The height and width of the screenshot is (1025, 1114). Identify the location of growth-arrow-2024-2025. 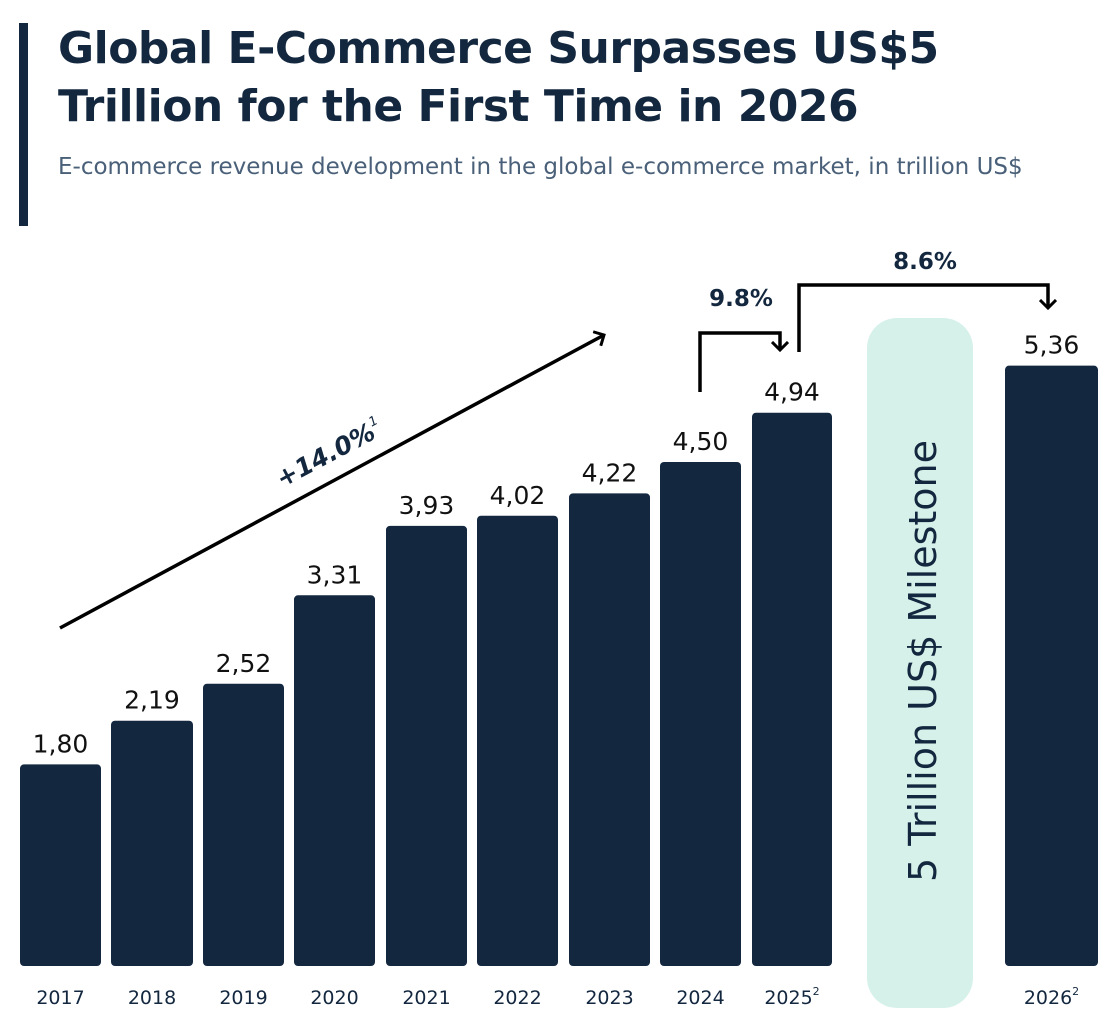
(739, 361).